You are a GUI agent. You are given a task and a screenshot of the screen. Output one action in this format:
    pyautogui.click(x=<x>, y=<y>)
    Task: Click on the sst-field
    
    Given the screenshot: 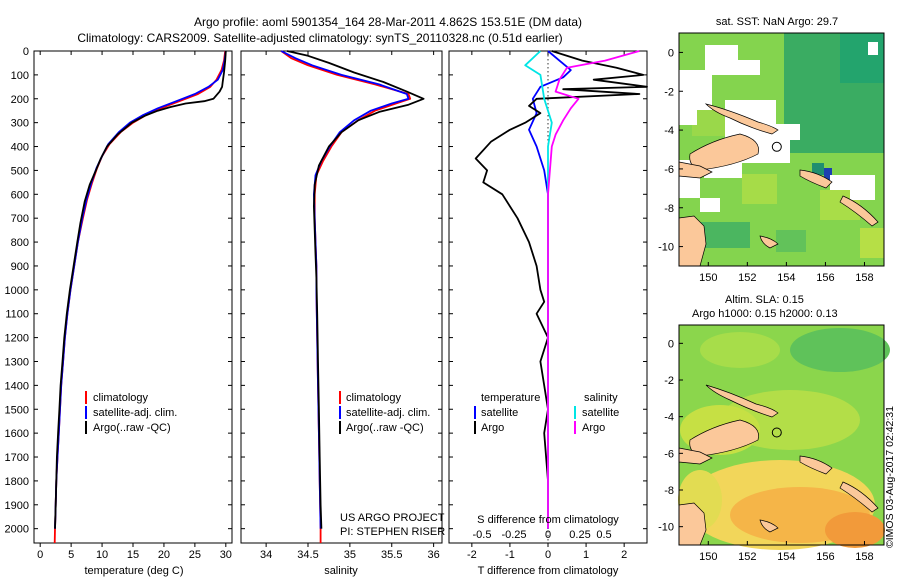 What is the action you would take?
    pyautogui.click(x=788, y=145)
    